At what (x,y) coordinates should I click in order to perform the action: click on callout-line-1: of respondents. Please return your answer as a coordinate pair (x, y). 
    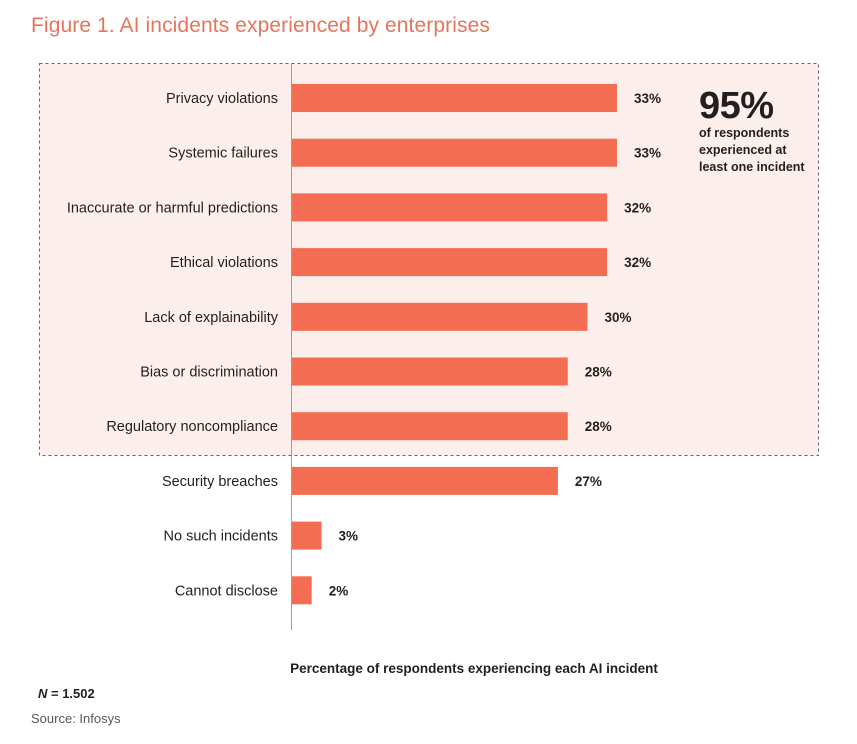
    Looking at the image, I should click on (744, 133).